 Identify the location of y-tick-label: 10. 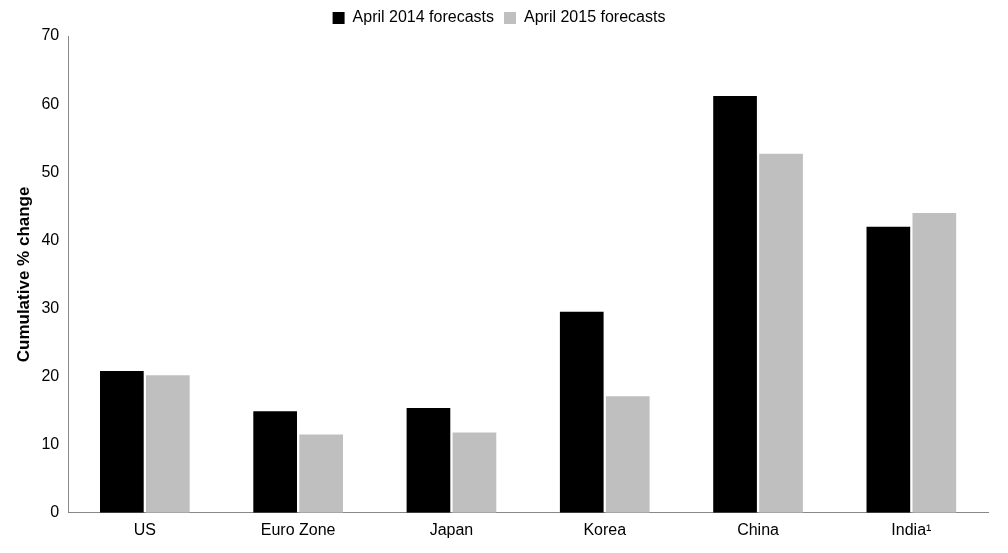
(50, 444).